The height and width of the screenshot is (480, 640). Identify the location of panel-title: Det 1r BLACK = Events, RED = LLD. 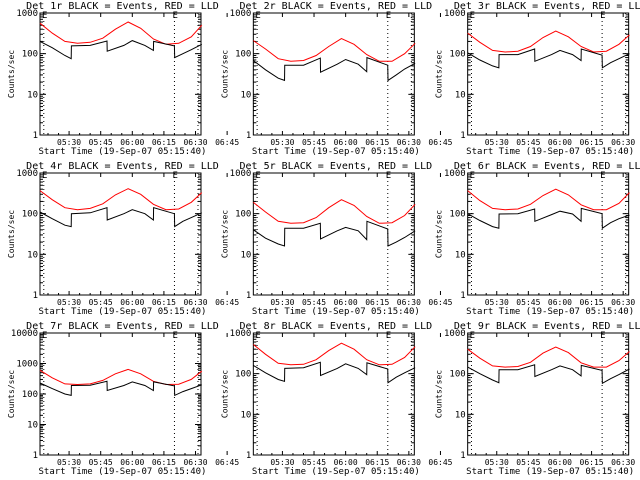
(122, 6).